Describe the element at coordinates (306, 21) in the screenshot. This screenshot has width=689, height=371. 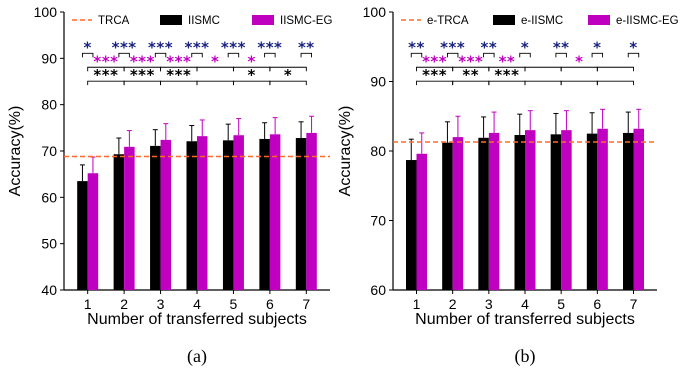
I see `legend-series-label: IISMC-EG` at that location.